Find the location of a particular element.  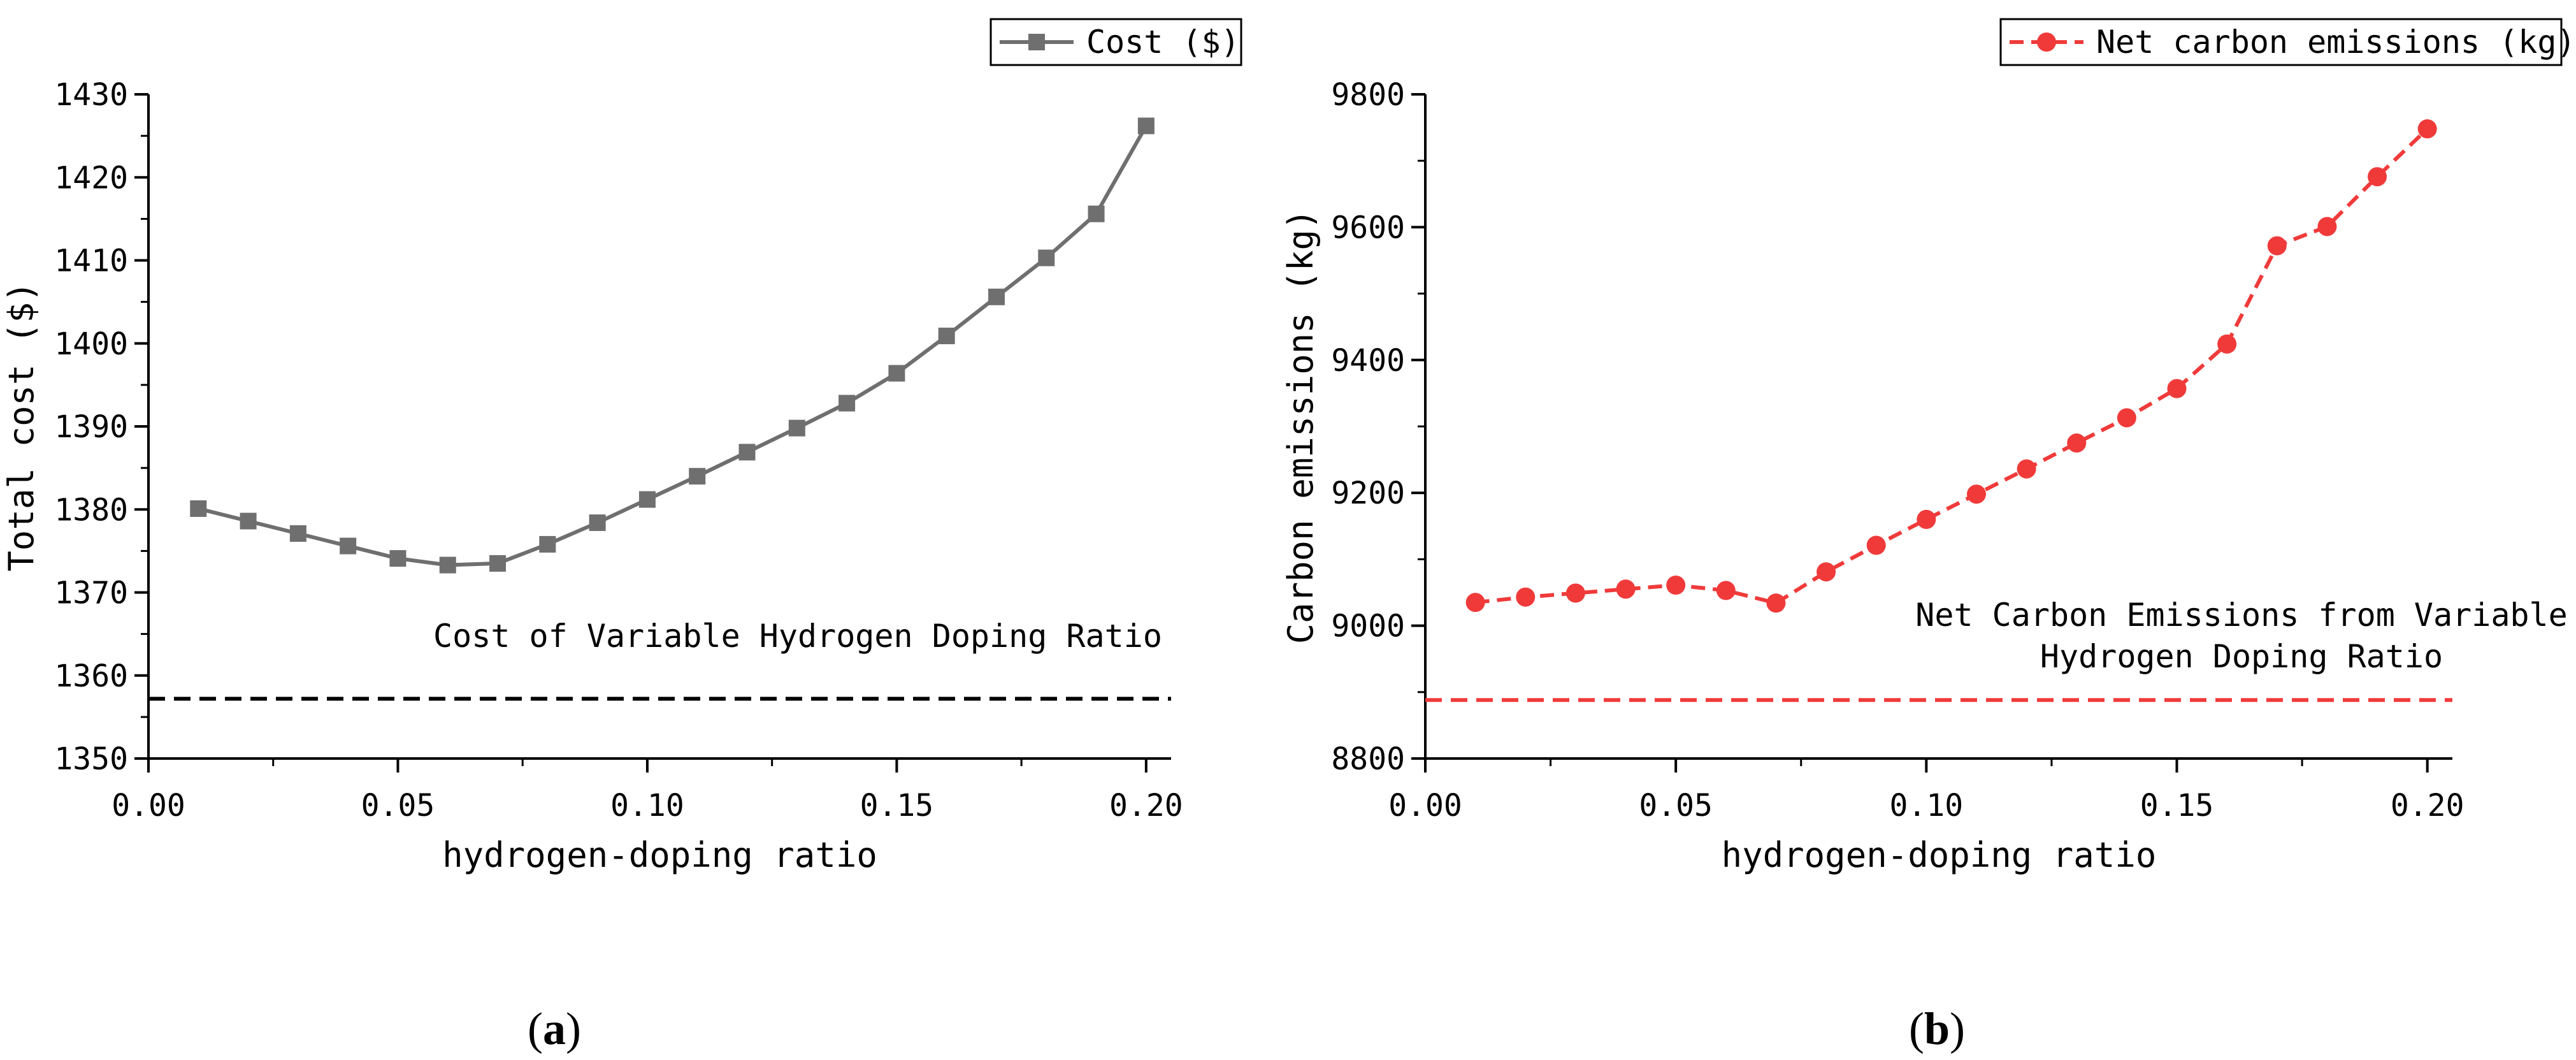

legend-box is located at coordinates (2281, 42).